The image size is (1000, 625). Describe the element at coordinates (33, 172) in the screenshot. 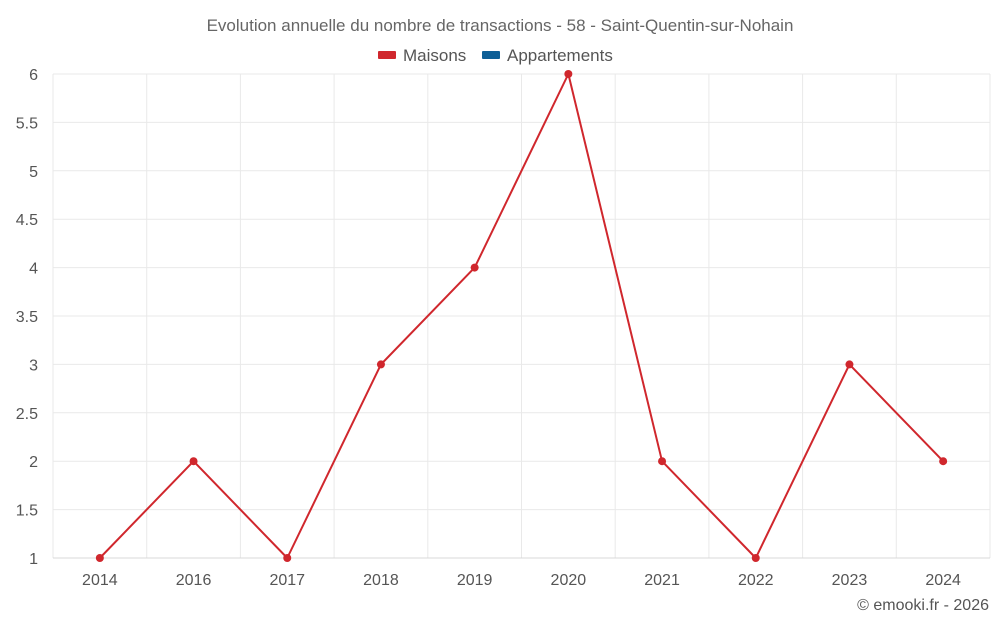

I see `y-tick-label: 5` at that location.